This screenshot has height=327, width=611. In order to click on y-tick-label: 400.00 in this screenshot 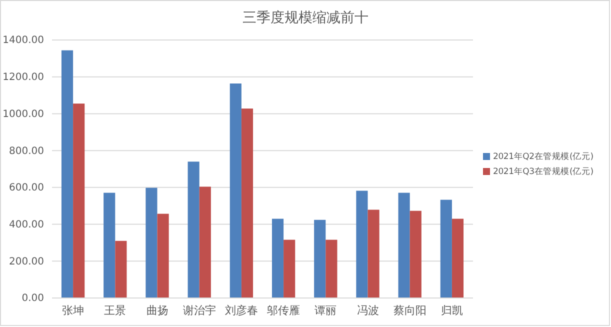, I will do `click(26, 224)`.